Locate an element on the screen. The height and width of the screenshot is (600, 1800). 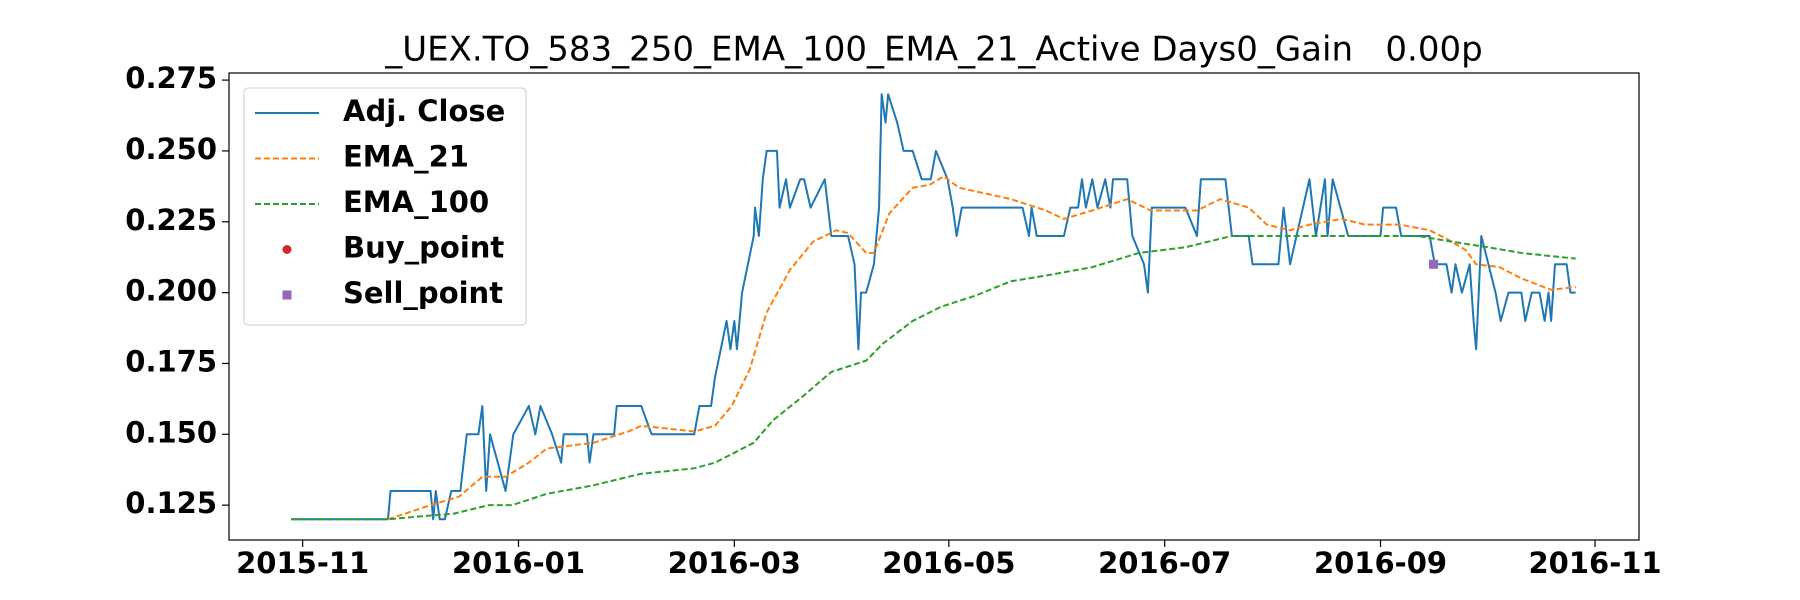
legend-label: Sell_point is located at coordinates (423, 293).